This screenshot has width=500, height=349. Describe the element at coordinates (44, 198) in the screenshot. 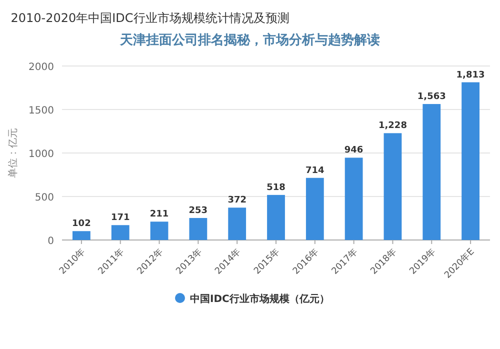

I see `y-tick-label: 500` at that location.